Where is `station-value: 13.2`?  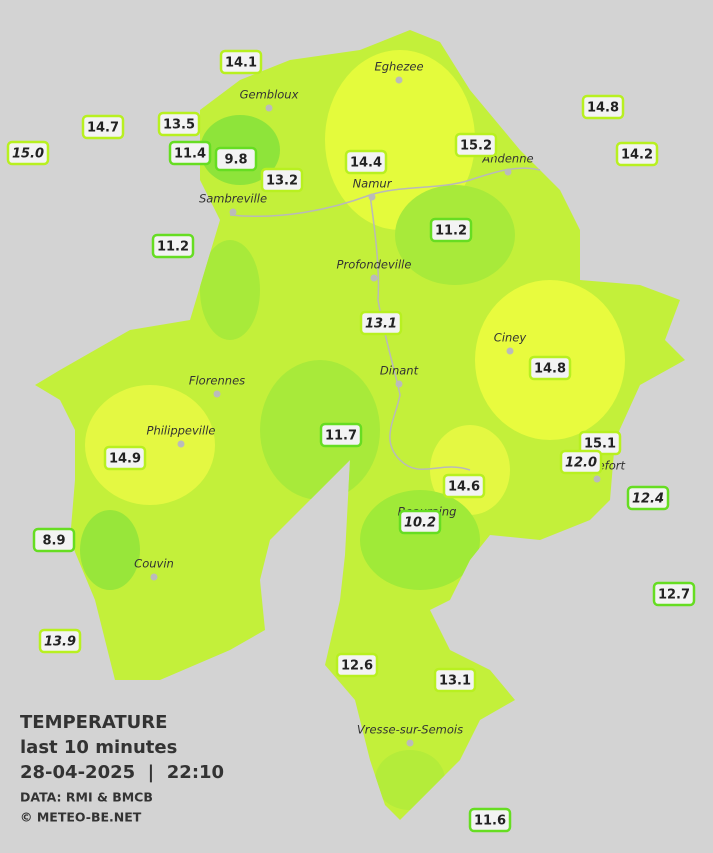
station-value: 13.2 is located at coordinates (282, 181).